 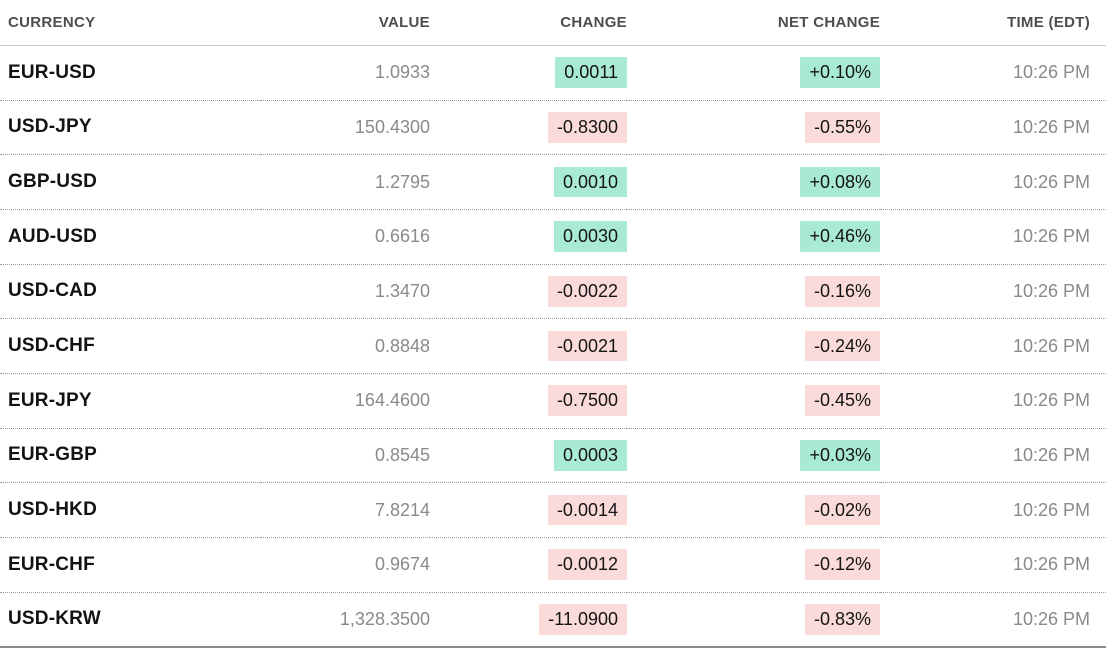 I want to click on currency-pair-cell: EUR-CHF, so click(x=130, y=565).